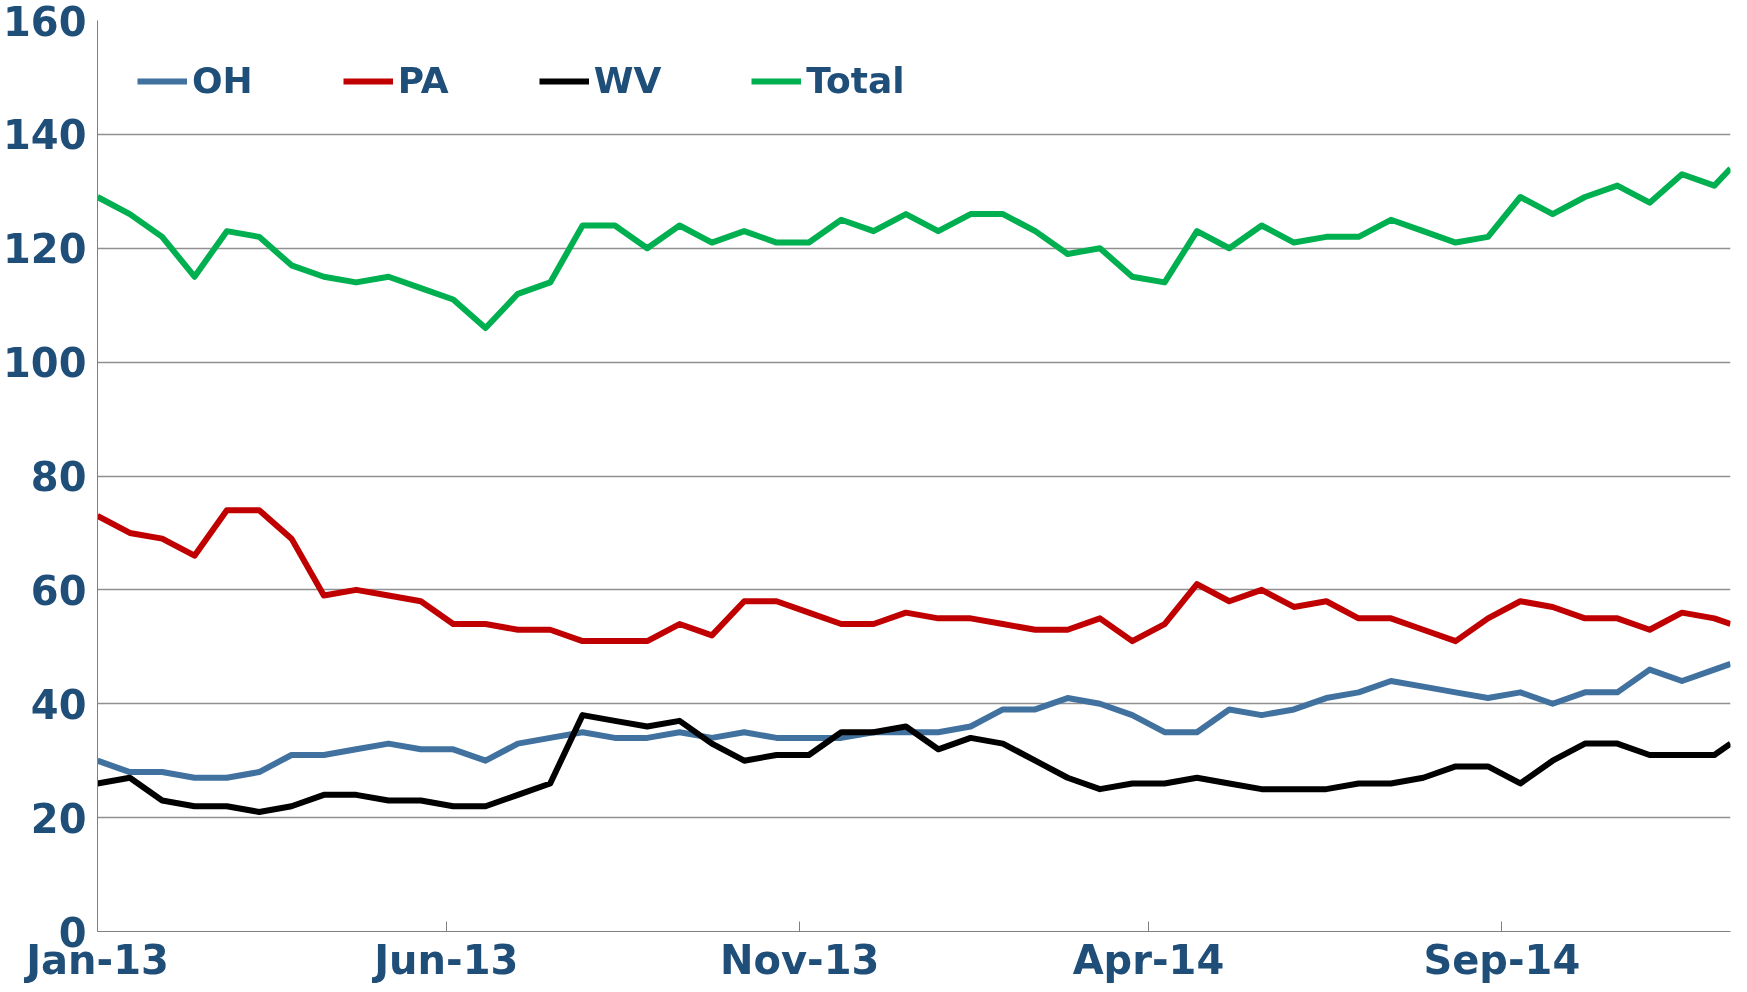  What do you see at coordinates (58, 704) in the screenshot?
I see `y-tick-label: 40` at bounding box center [58, 704].